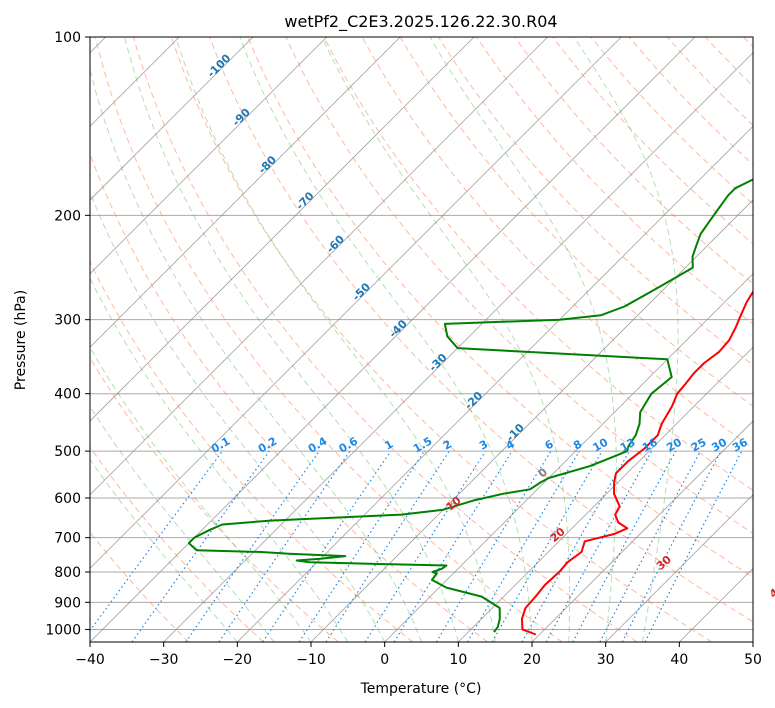 This screenshot has width=775, height=708. Describe the element at coordinates (238, 660) in the screenshot. I see `x-tick-label: −20` at that location.